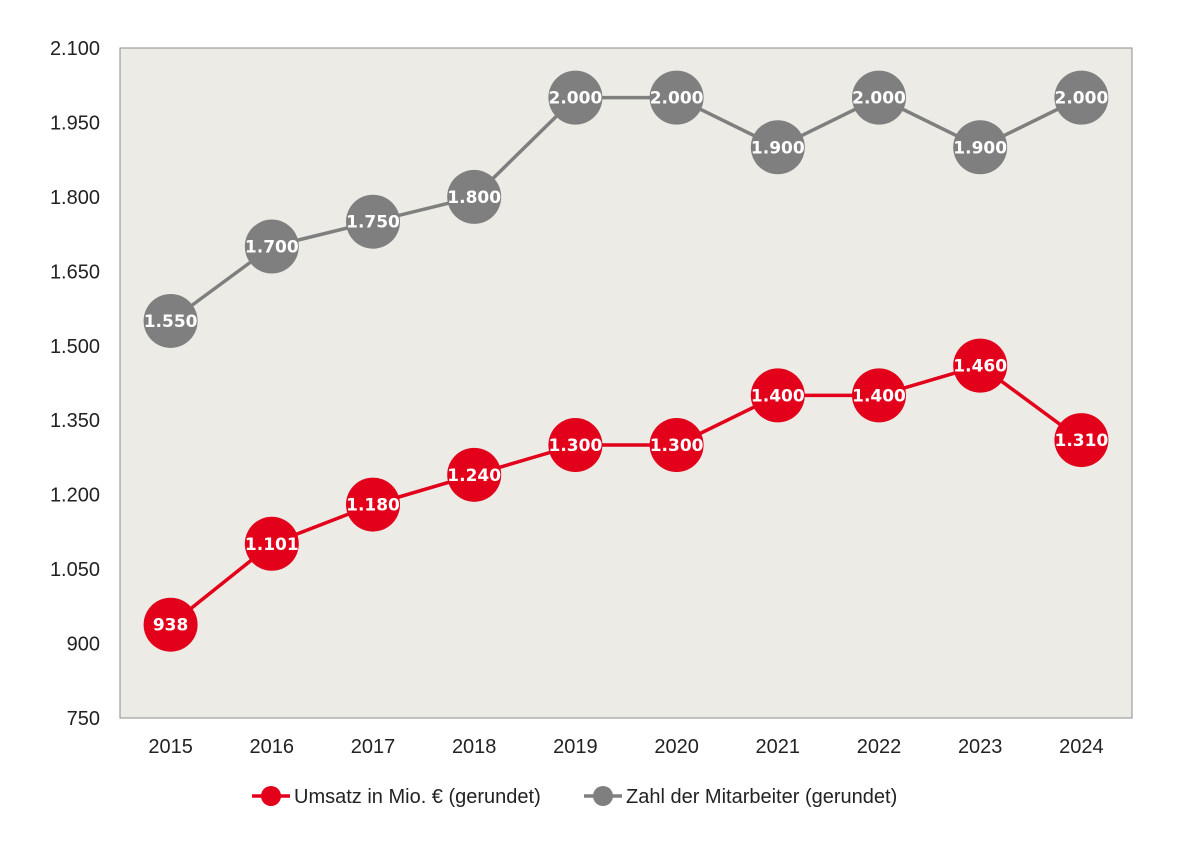 Image resolution: width=1182 pixels, height=841 pixels. I want to click on x-tick-label: 2024, so click(1081, 747).